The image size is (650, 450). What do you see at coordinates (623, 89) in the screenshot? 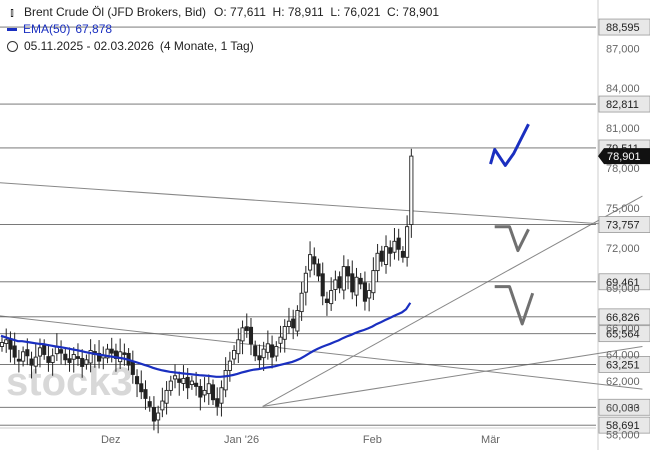
I see `y-tick-label: 84,000` at bounding box center [623, 89].